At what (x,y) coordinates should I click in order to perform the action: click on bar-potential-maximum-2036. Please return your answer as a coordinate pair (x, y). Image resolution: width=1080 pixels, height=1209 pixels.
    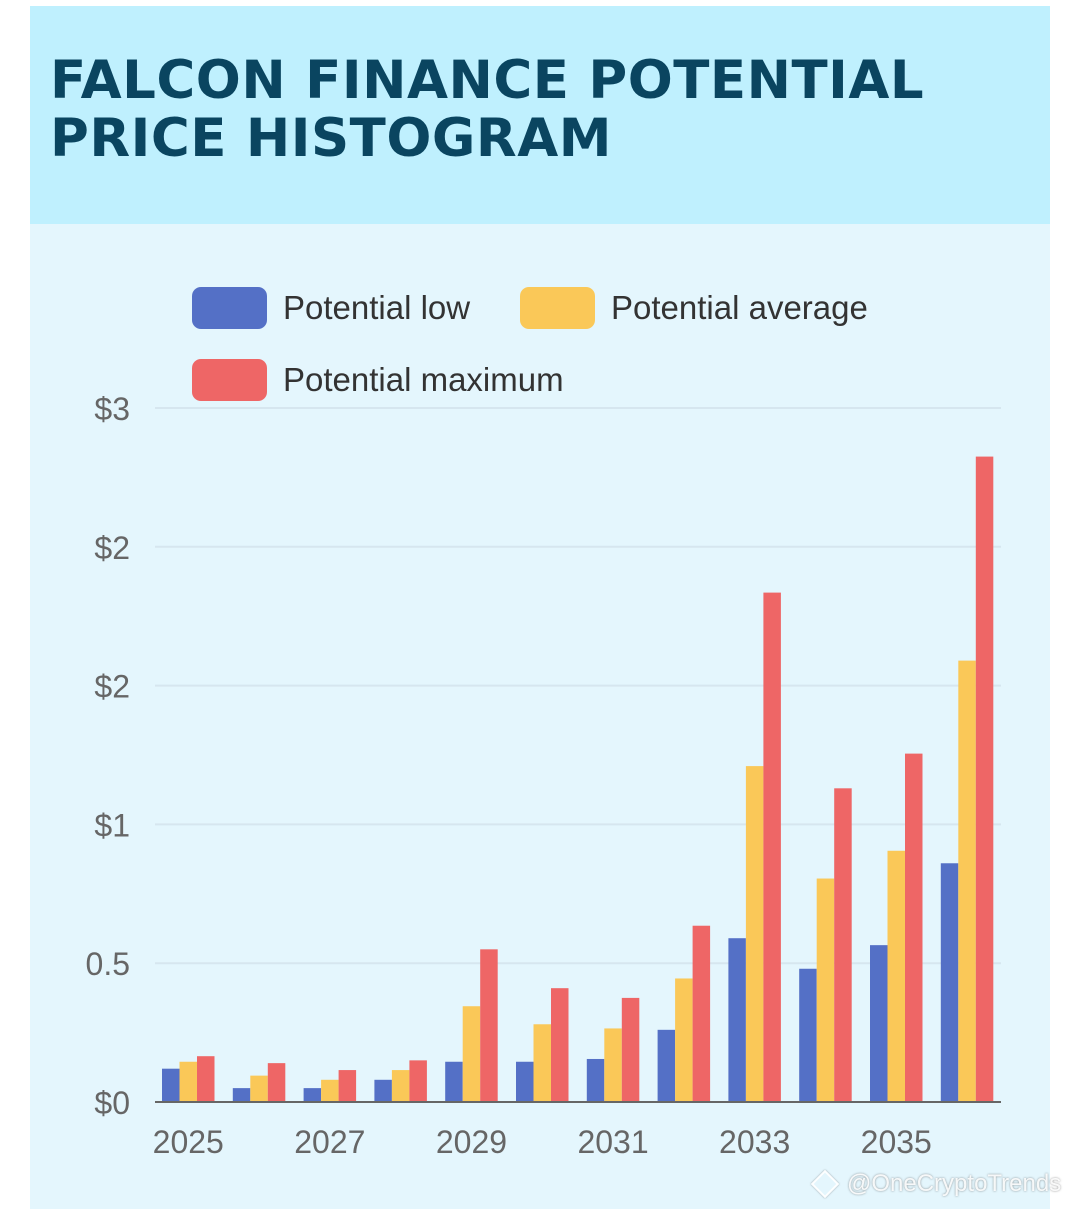
    Looking at the image, I should click on (984, 779).